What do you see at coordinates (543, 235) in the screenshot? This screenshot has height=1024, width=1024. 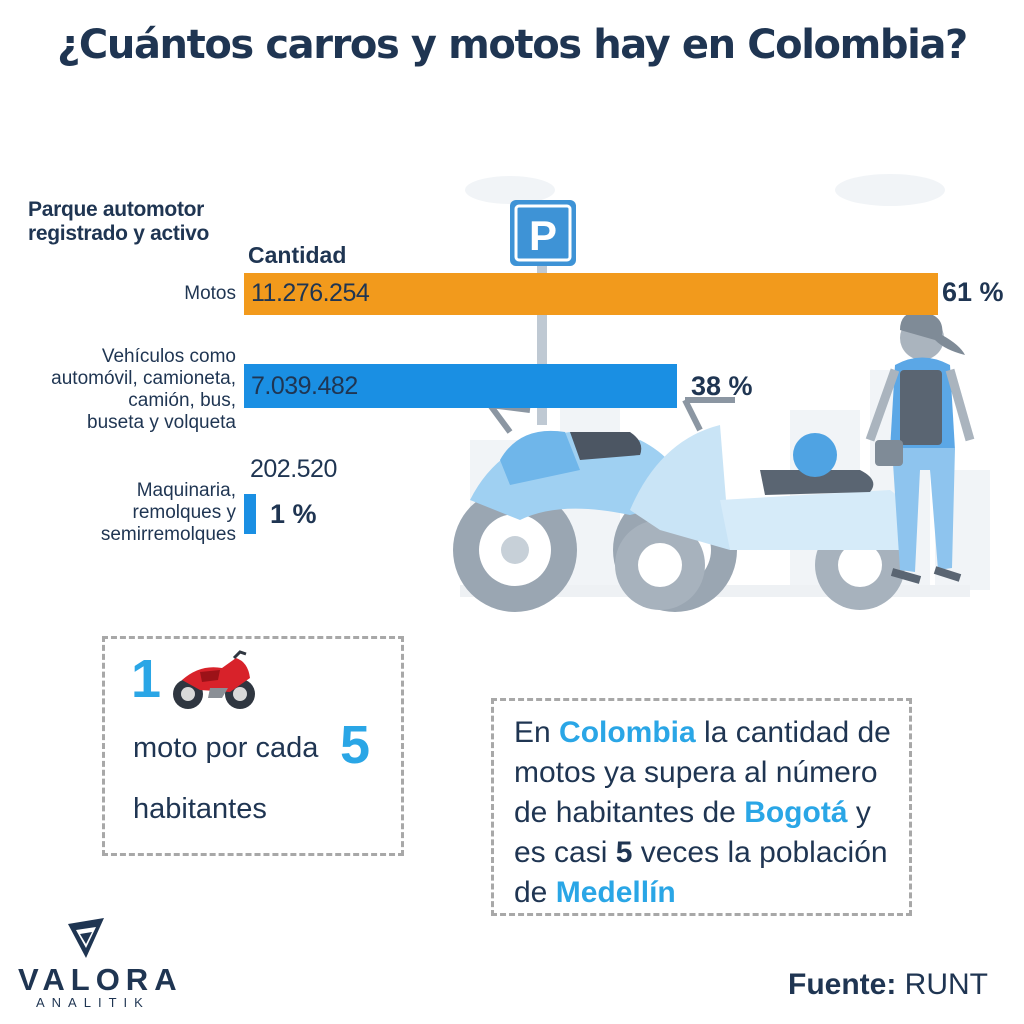 I see `svg-text: P` at bounding box center [543, 235].